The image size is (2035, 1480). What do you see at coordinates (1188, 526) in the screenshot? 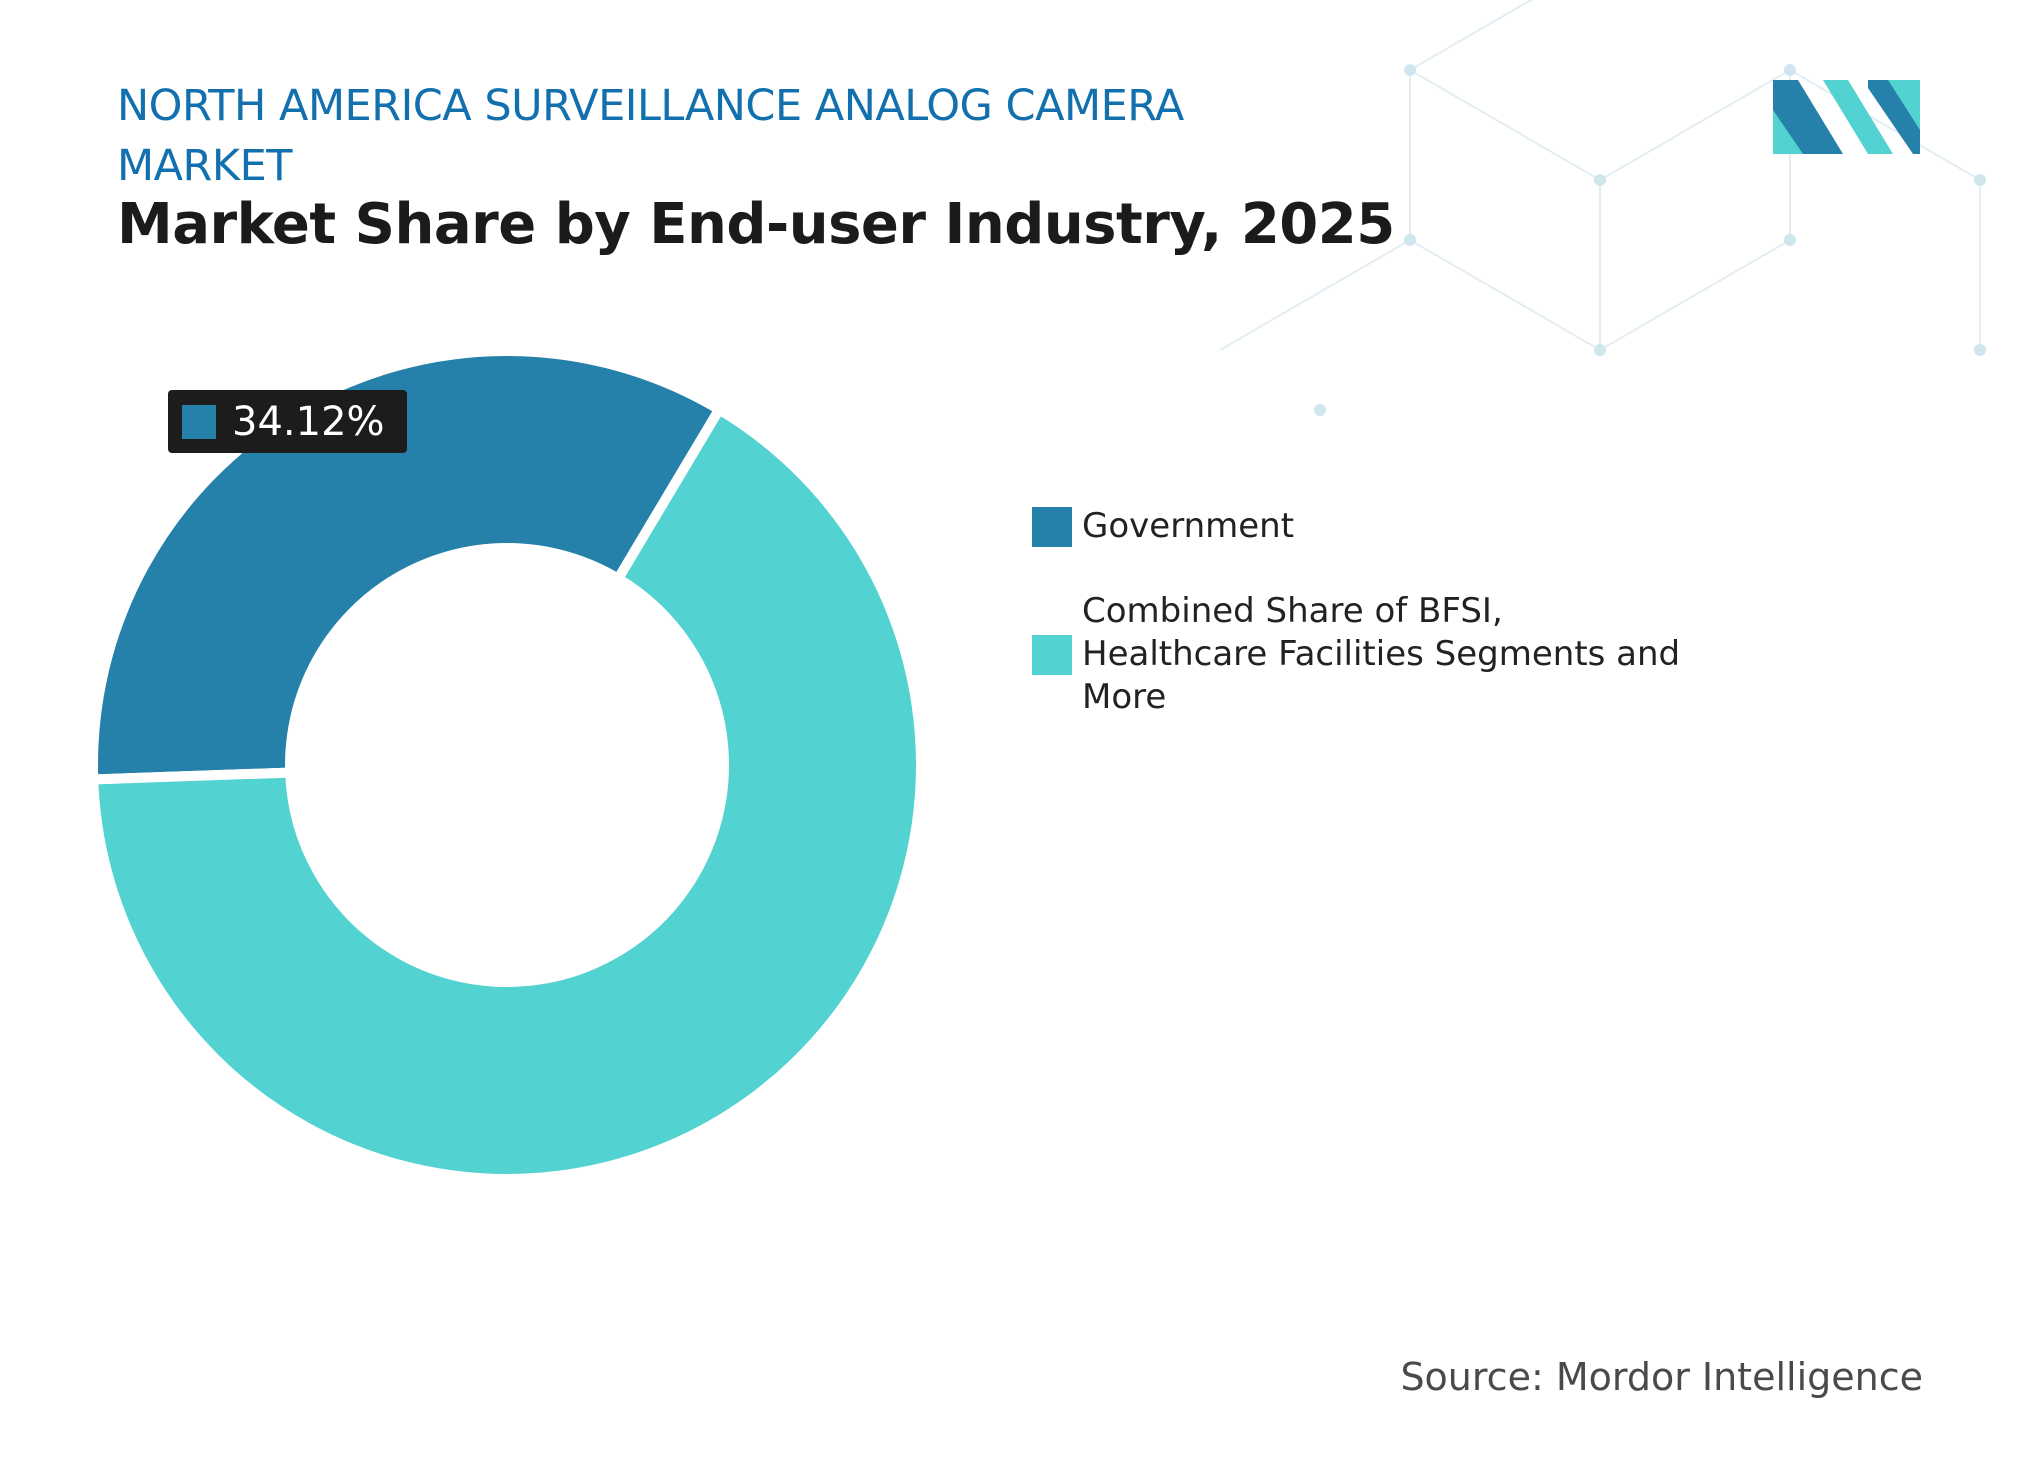
I see `legend-label: Government` at bounding box center [1188, 526].